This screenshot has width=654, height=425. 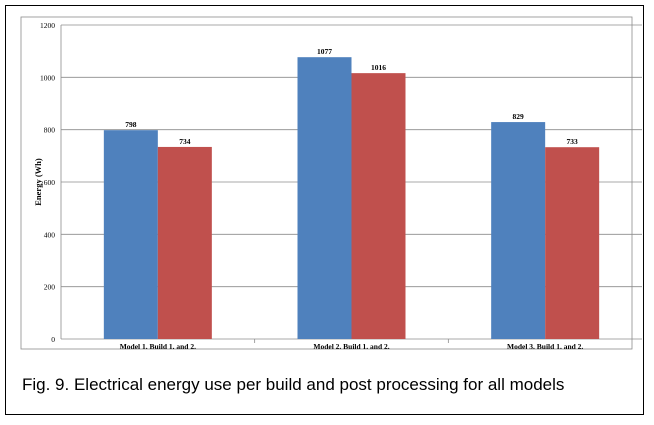 I want to click on y-tick-label: 1000, so click(x=47, y=77).